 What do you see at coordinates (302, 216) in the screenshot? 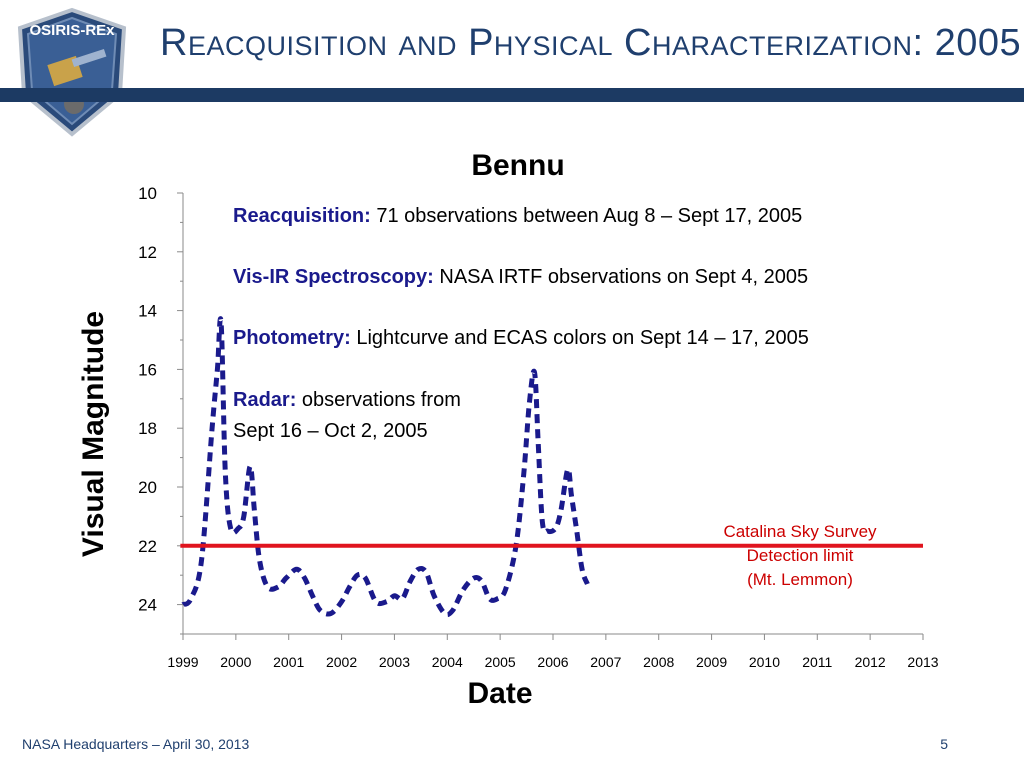
I see `annotation-reacquisition-label: Reacquisition:` at bounding box center [302, 216].